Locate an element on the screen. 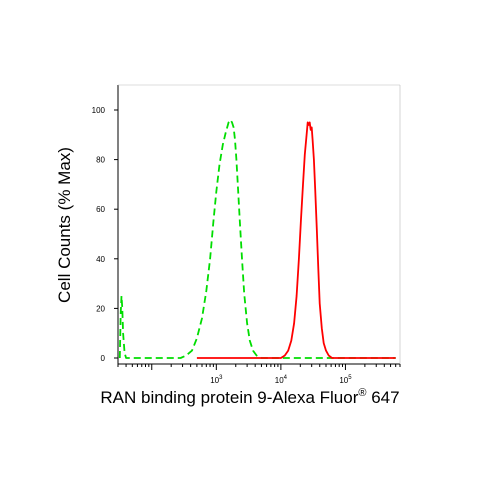 The height and width of the screenshot is (500, 500). y-tick-label: 20 is located at coordinates (100, 308).